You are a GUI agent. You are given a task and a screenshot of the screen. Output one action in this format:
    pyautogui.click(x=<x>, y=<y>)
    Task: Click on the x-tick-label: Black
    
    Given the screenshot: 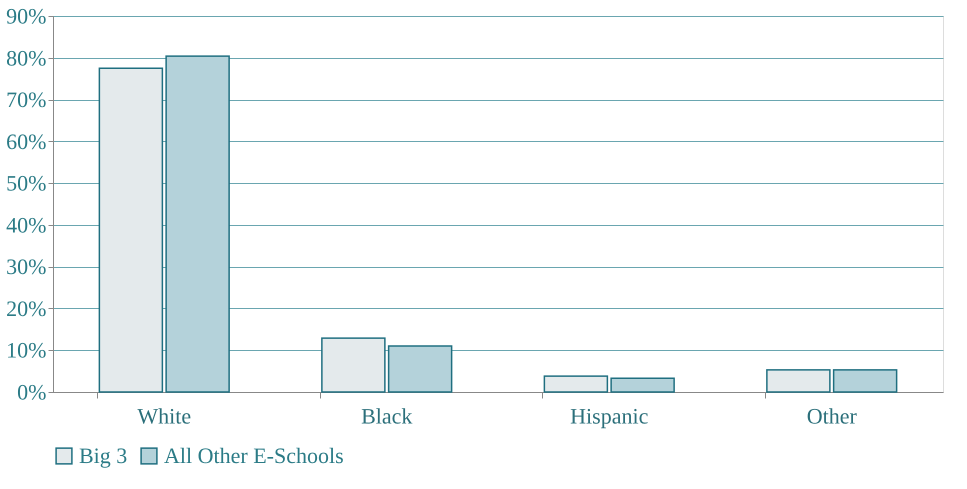 What is the action you would take?
    pyautogui.click(x=386, y=416)
    